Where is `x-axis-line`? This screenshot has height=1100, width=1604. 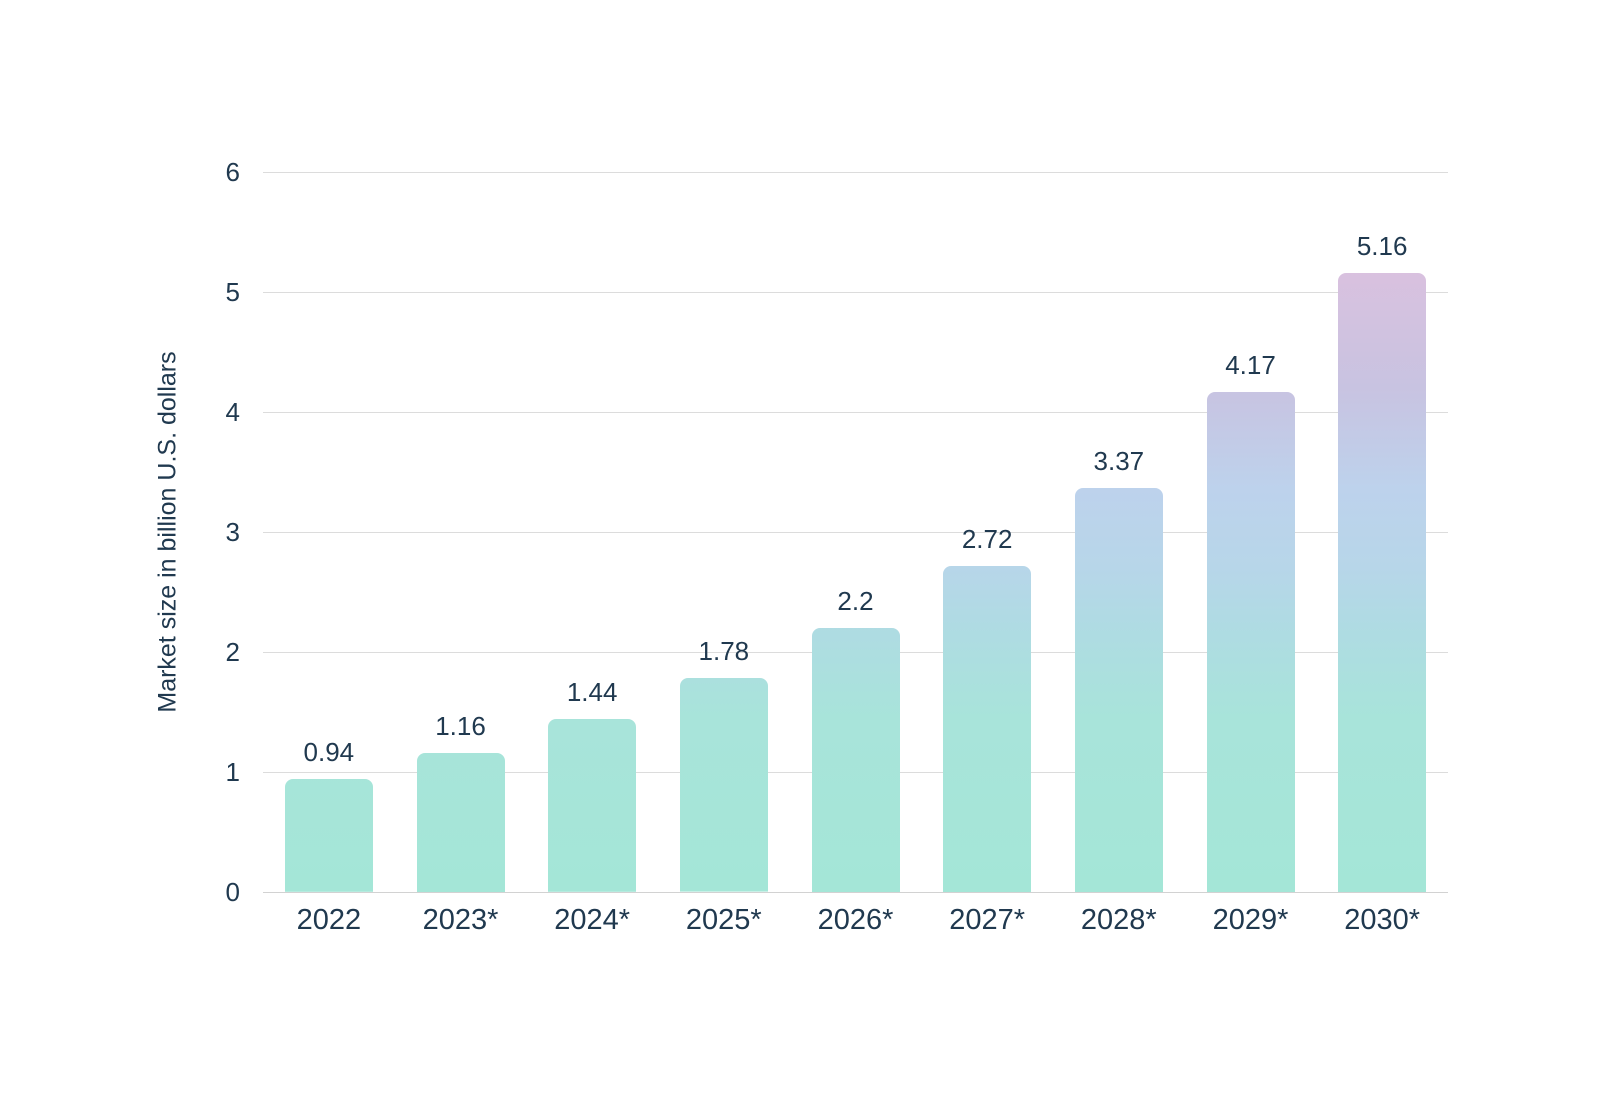
x-axis-line is located at coordinates (855, 892).